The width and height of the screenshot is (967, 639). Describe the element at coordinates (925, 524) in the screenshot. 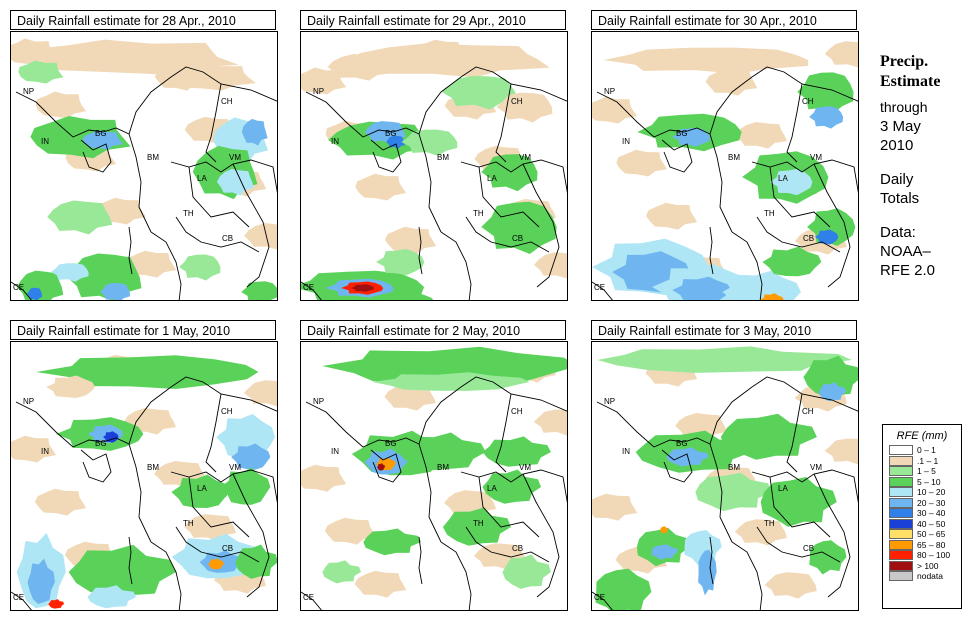

I see `legend-item: 40 – 50` at that location.